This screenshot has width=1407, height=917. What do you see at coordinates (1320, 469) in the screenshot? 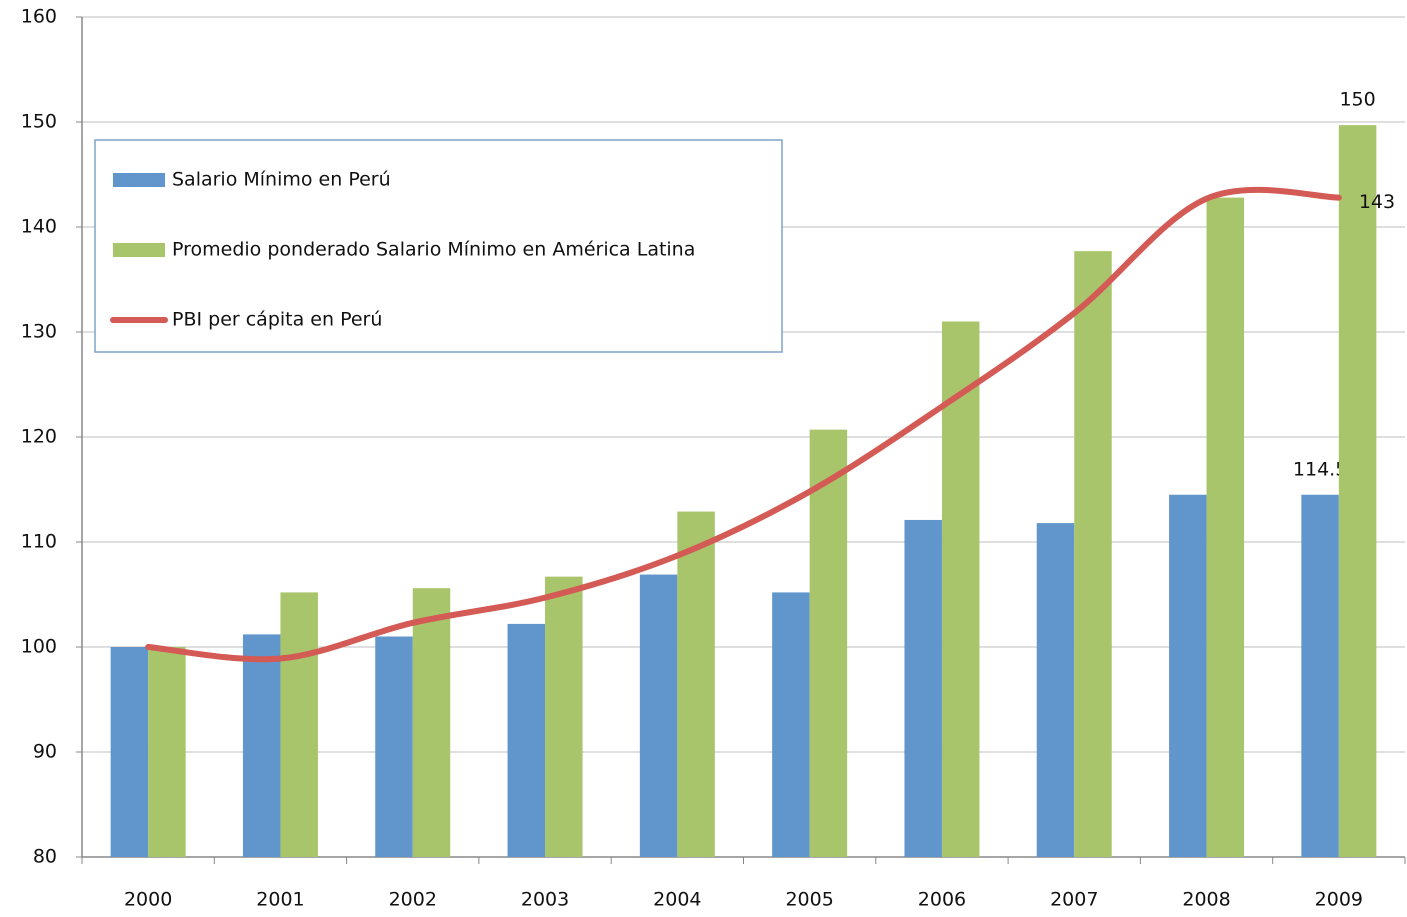
I see `data-label: 114.5` at bounding box center [1320, 469].